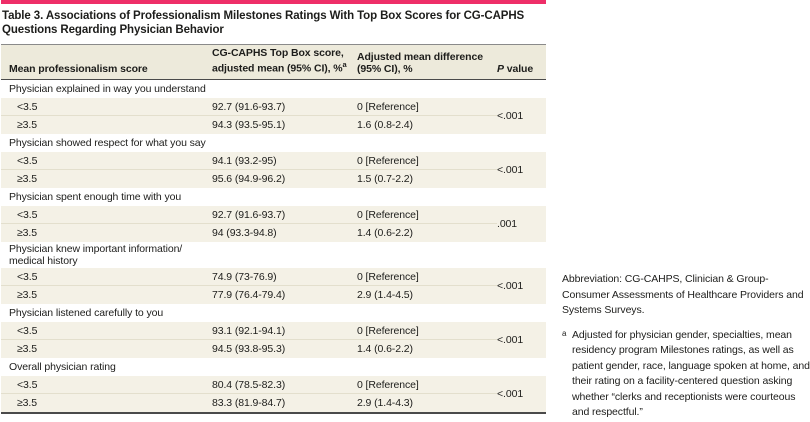 The width and height of the screenshot is (810, 422). What do you see at coordinates (284, 331) in the screenshot?
I see `topbox-cell: 93.1 (92.1-94.1)` at bounding box center [284, 331].